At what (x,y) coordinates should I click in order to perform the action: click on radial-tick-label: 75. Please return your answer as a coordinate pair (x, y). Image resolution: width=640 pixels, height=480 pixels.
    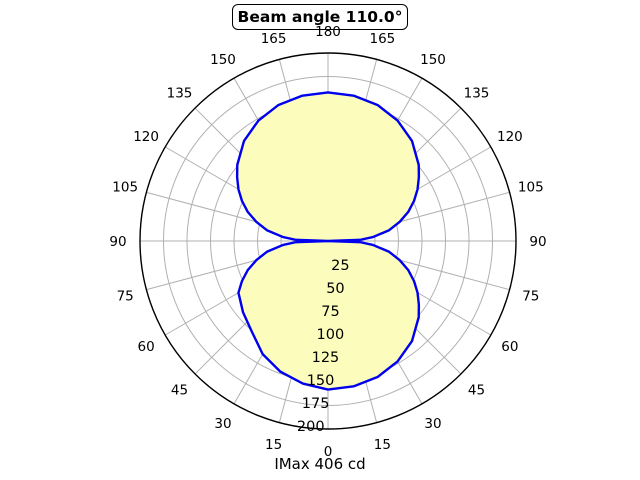
    Looking at the image, I should click on (330, 312).